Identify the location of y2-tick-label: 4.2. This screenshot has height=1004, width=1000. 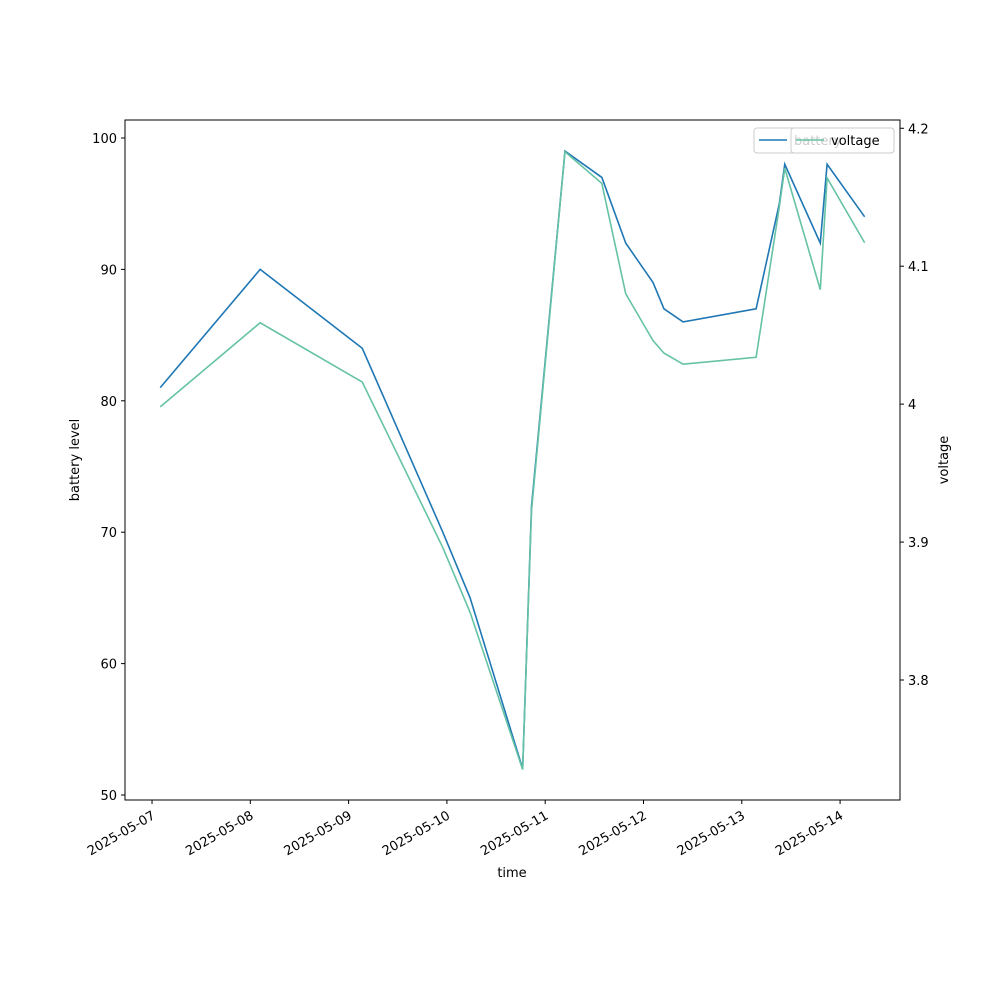
(918, 129).